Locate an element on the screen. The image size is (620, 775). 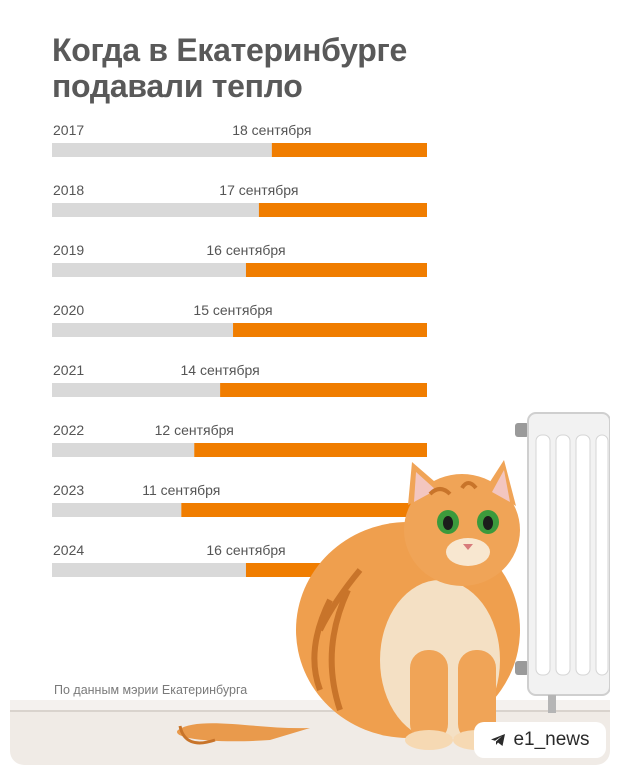
title-line-1: Когда в Екатеринбурге is located at coordinates (230, 50).